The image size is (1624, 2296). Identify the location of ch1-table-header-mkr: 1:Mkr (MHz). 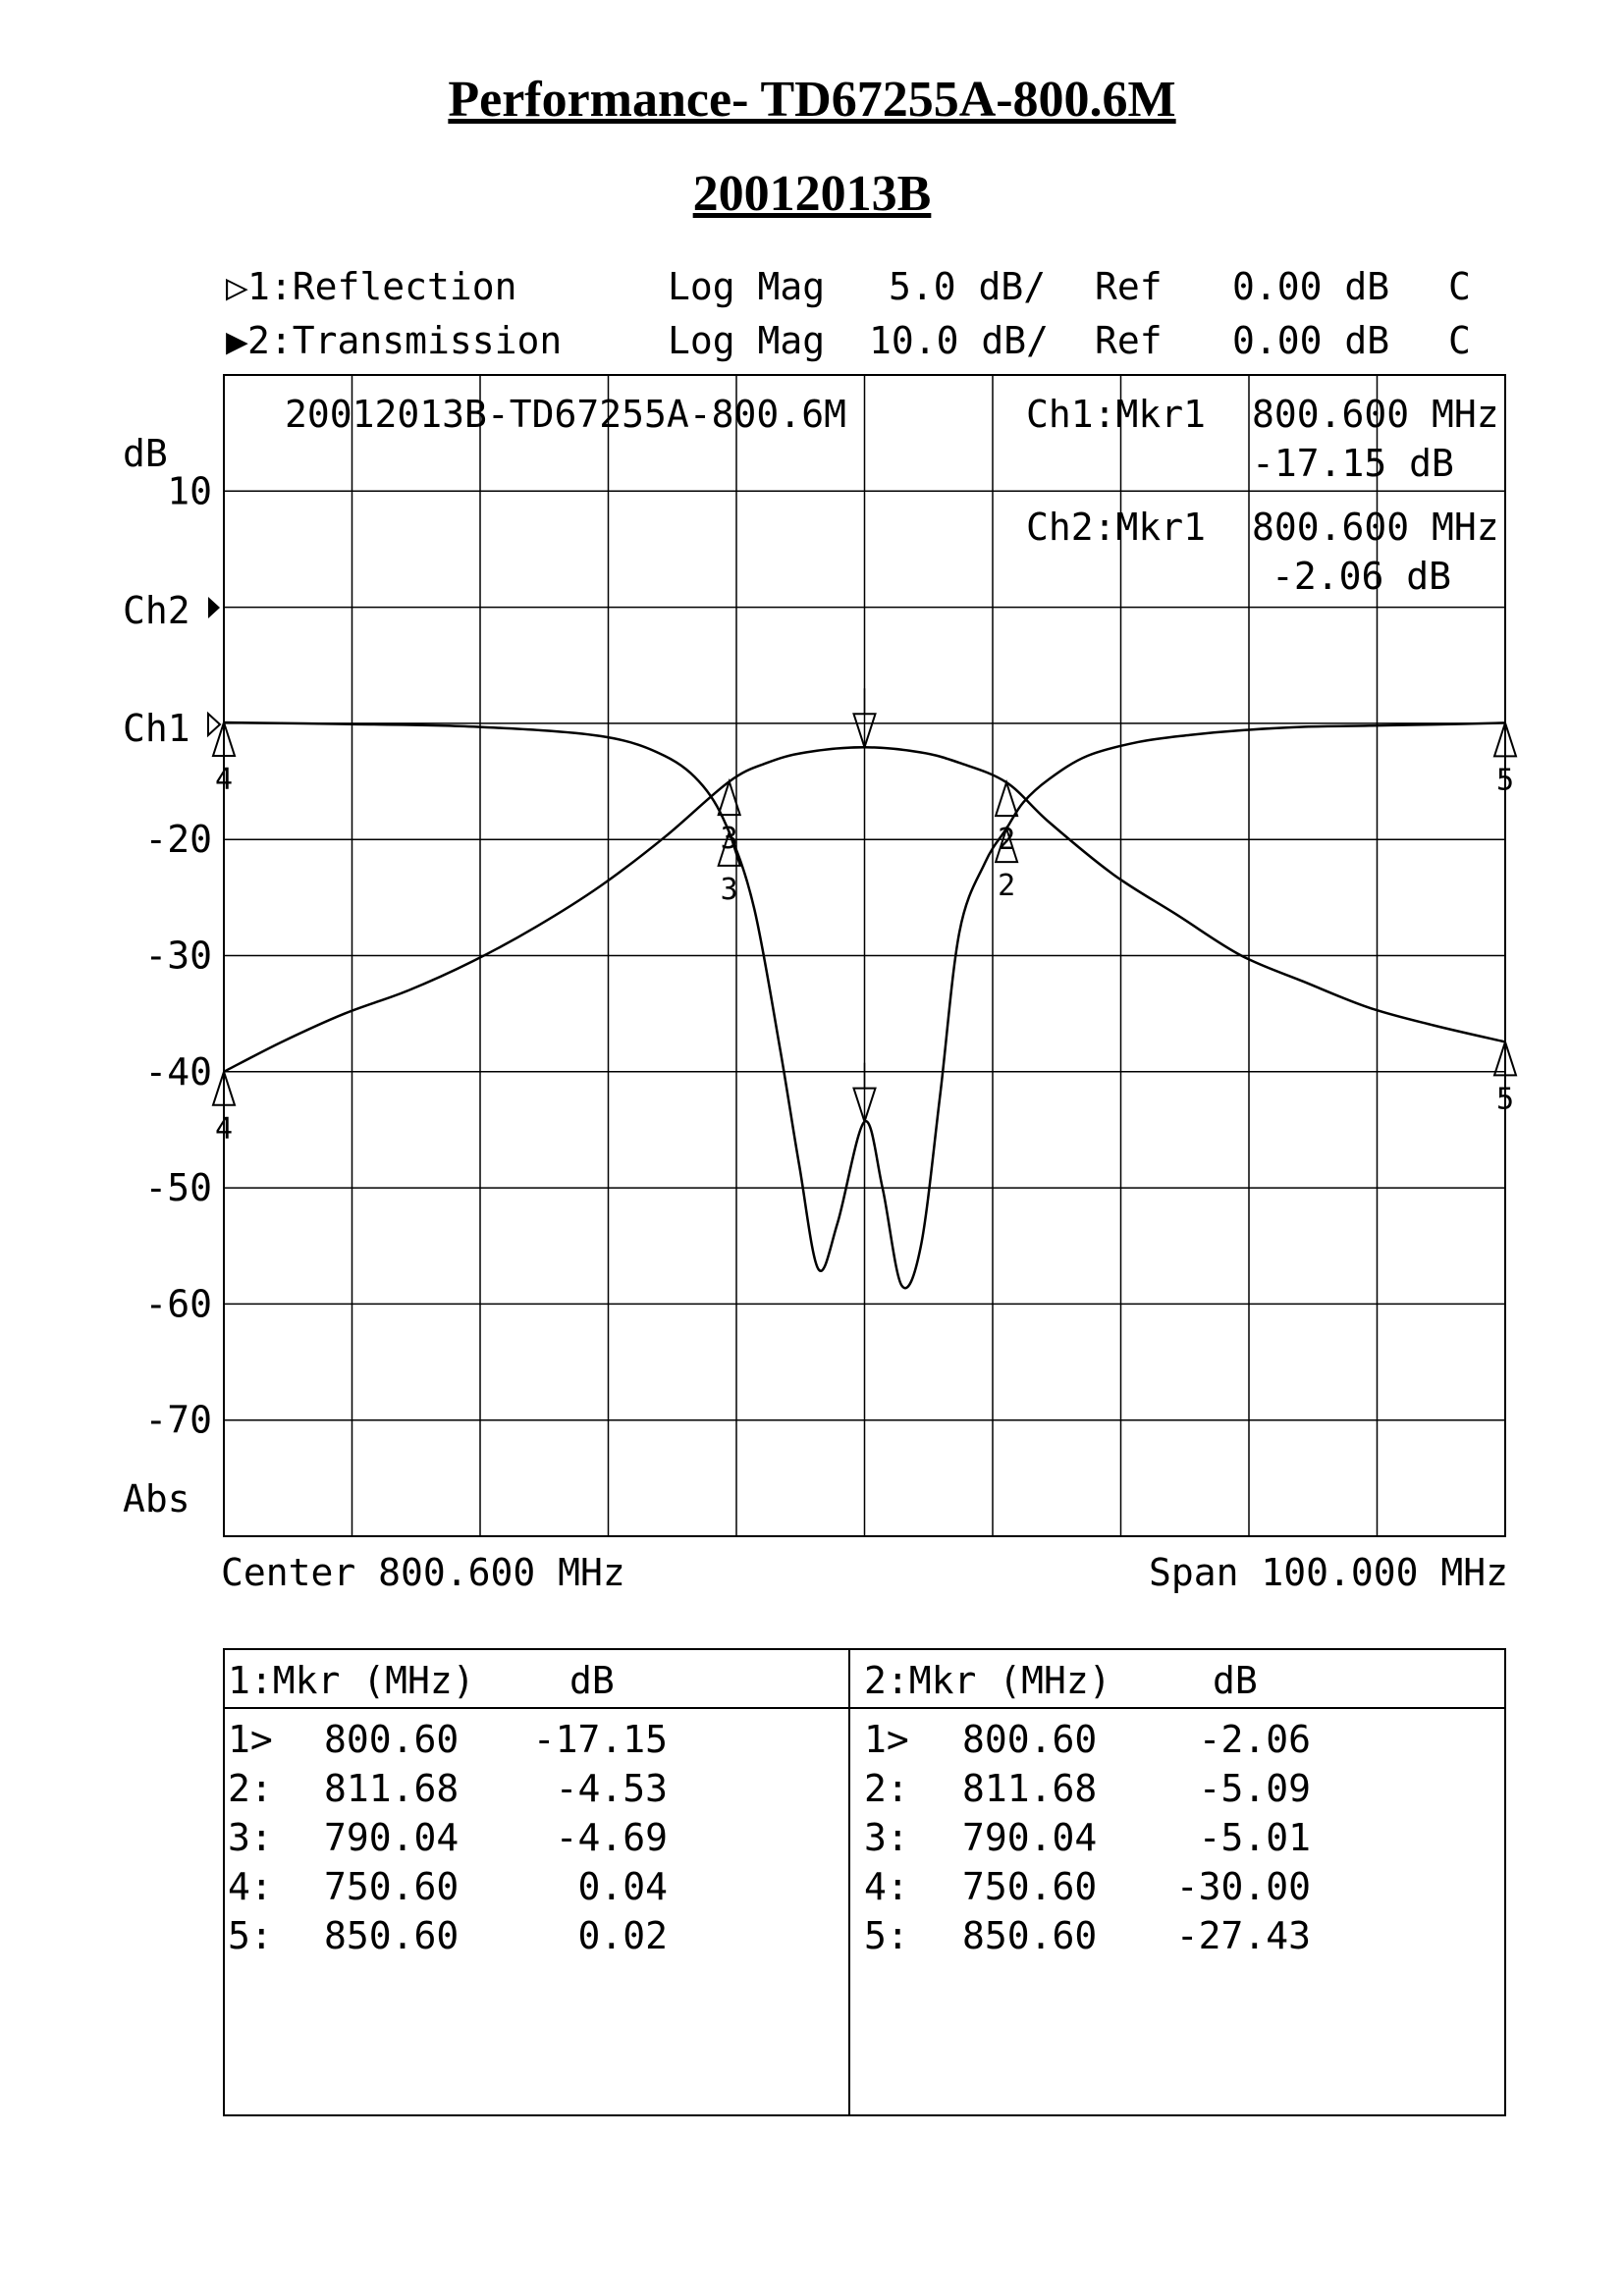
(351, 1680).